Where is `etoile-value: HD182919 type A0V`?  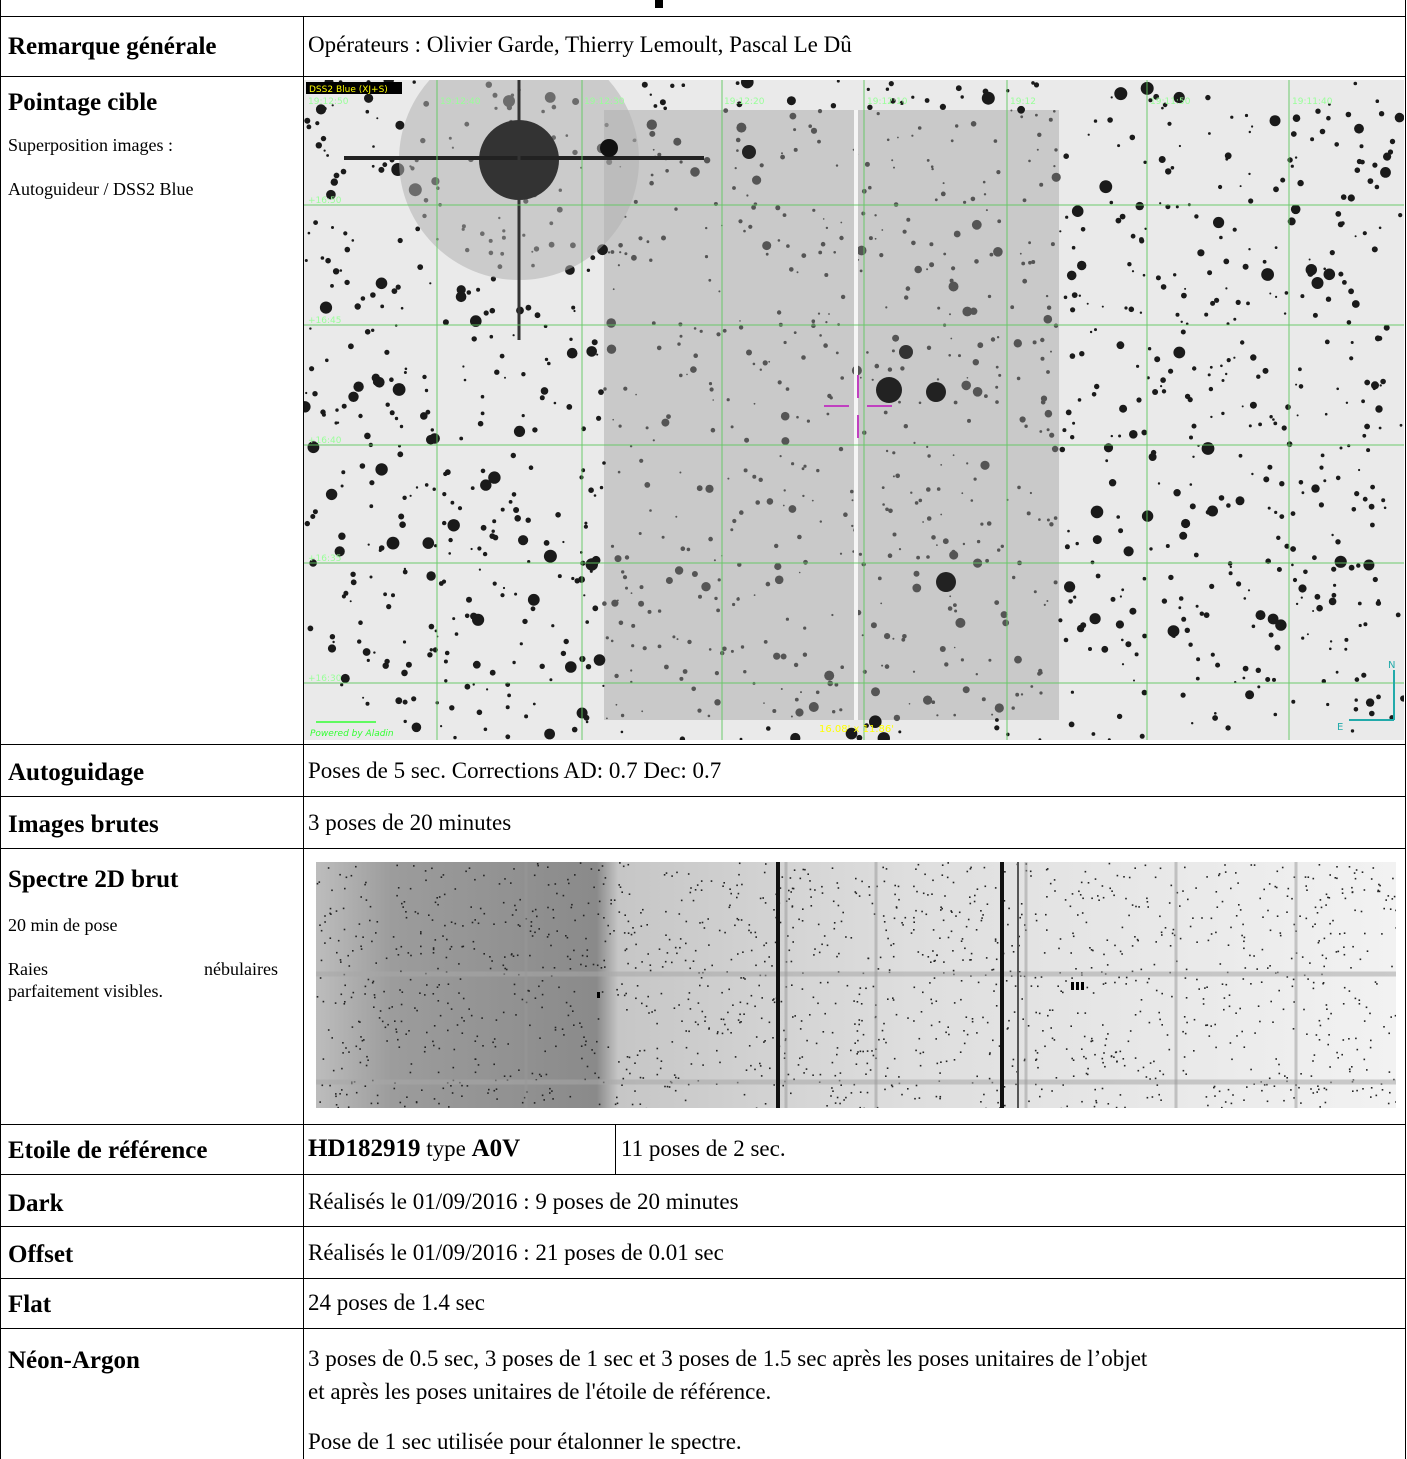
etoile-value: HD182919 type A0V is located at coordinates (414, 1149).